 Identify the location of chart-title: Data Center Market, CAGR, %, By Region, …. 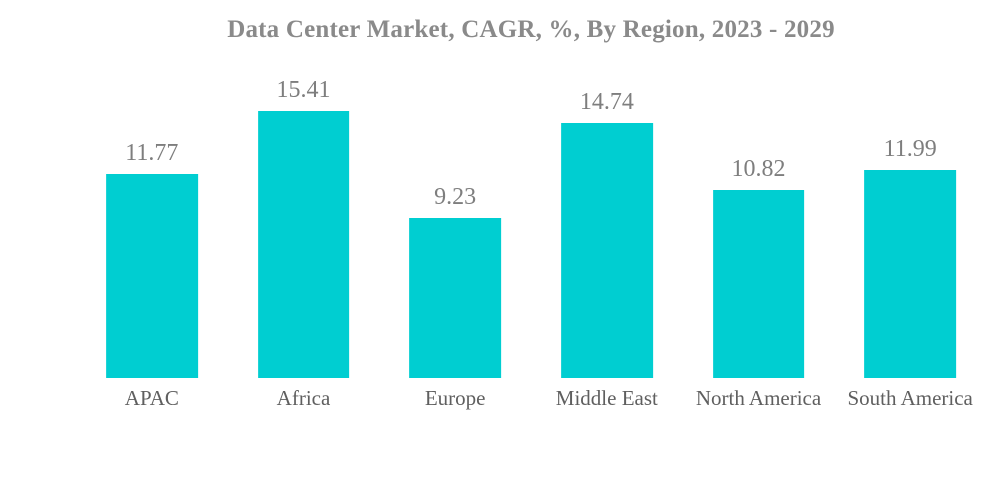
(531, 29).